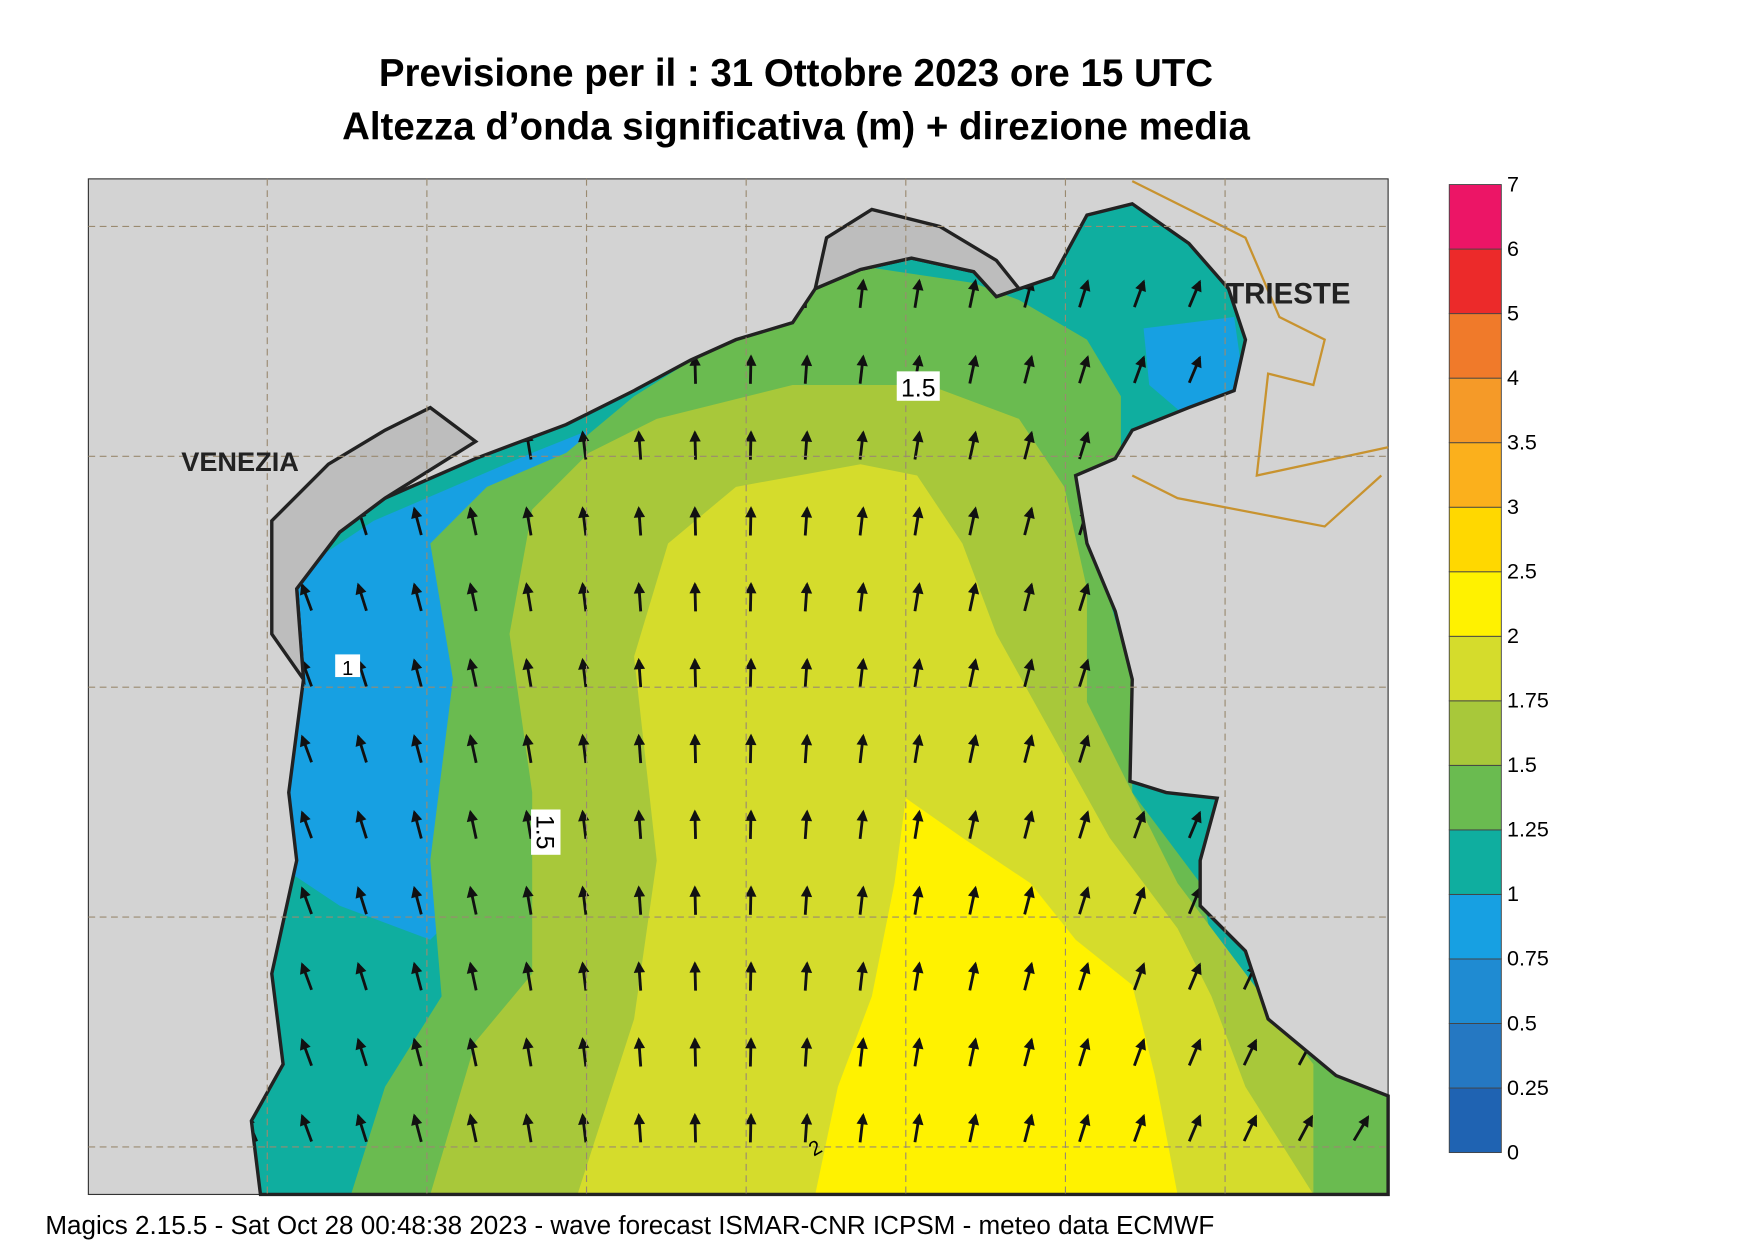  I want to click on colorbar-label: 0.75, so click(1528, 959).